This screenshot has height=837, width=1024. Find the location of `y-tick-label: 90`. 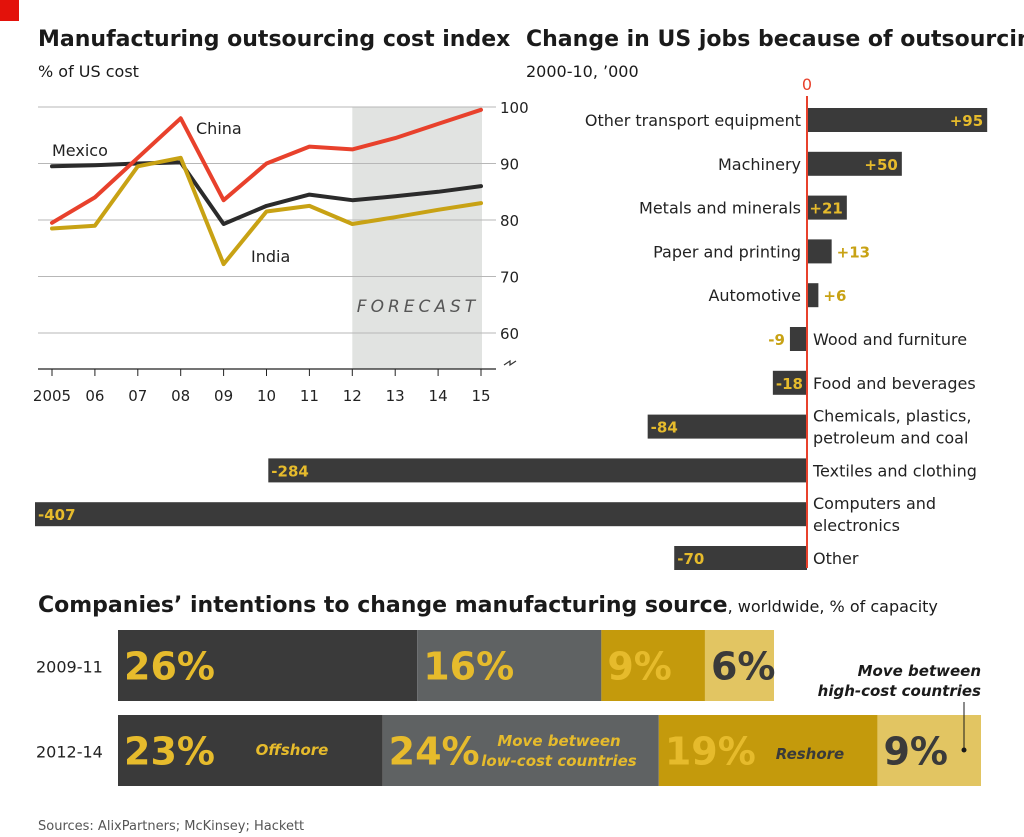

y-tick-label: 90 is located at coordinates (509, 165).